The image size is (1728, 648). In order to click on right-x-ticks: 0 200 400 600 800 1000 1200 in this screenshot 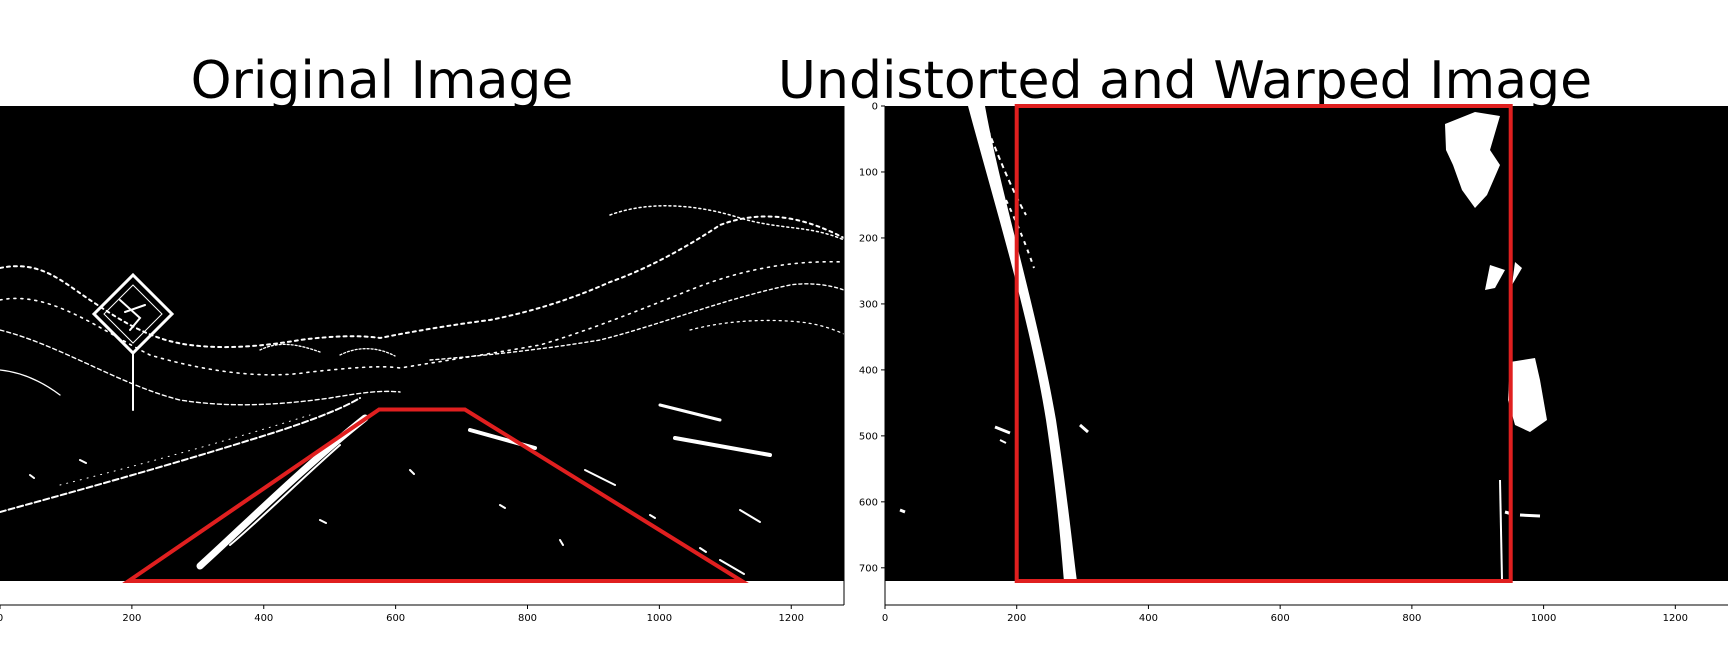, I will do `click(1285, 614)`.